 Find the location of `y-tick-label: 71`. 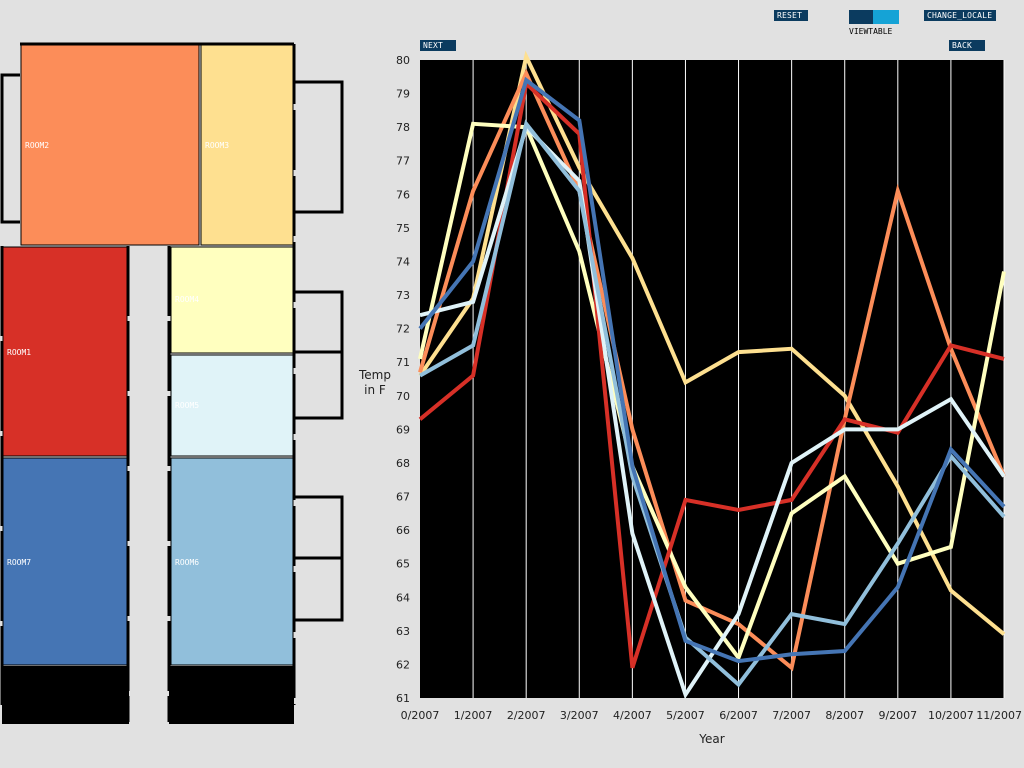

y-tick-label: 71 is located at coordinates (403, 362).